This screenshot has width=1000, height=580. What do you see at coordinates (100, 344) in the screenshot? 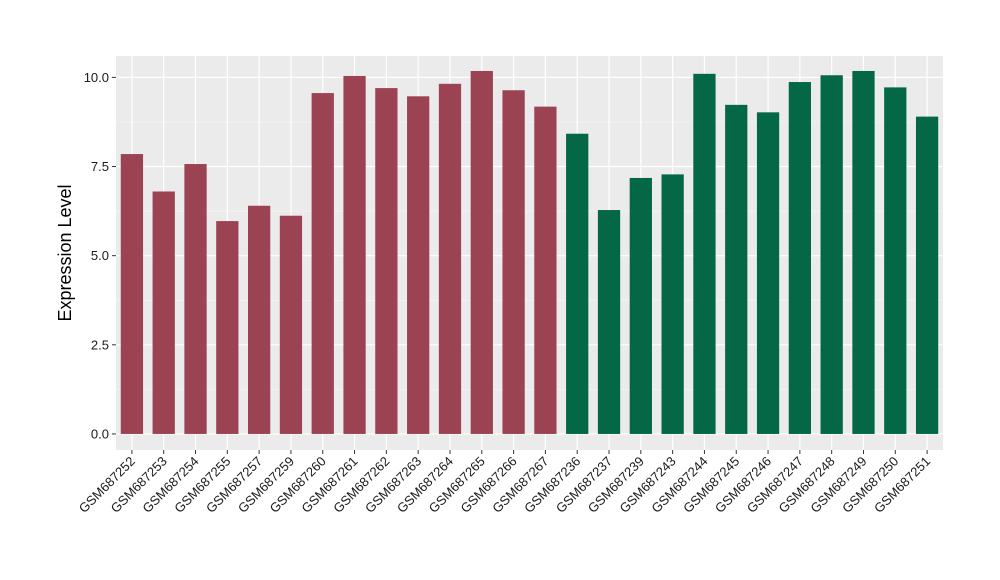
I see `y-tick-label: 2.5` at bounding box center [100, 344].